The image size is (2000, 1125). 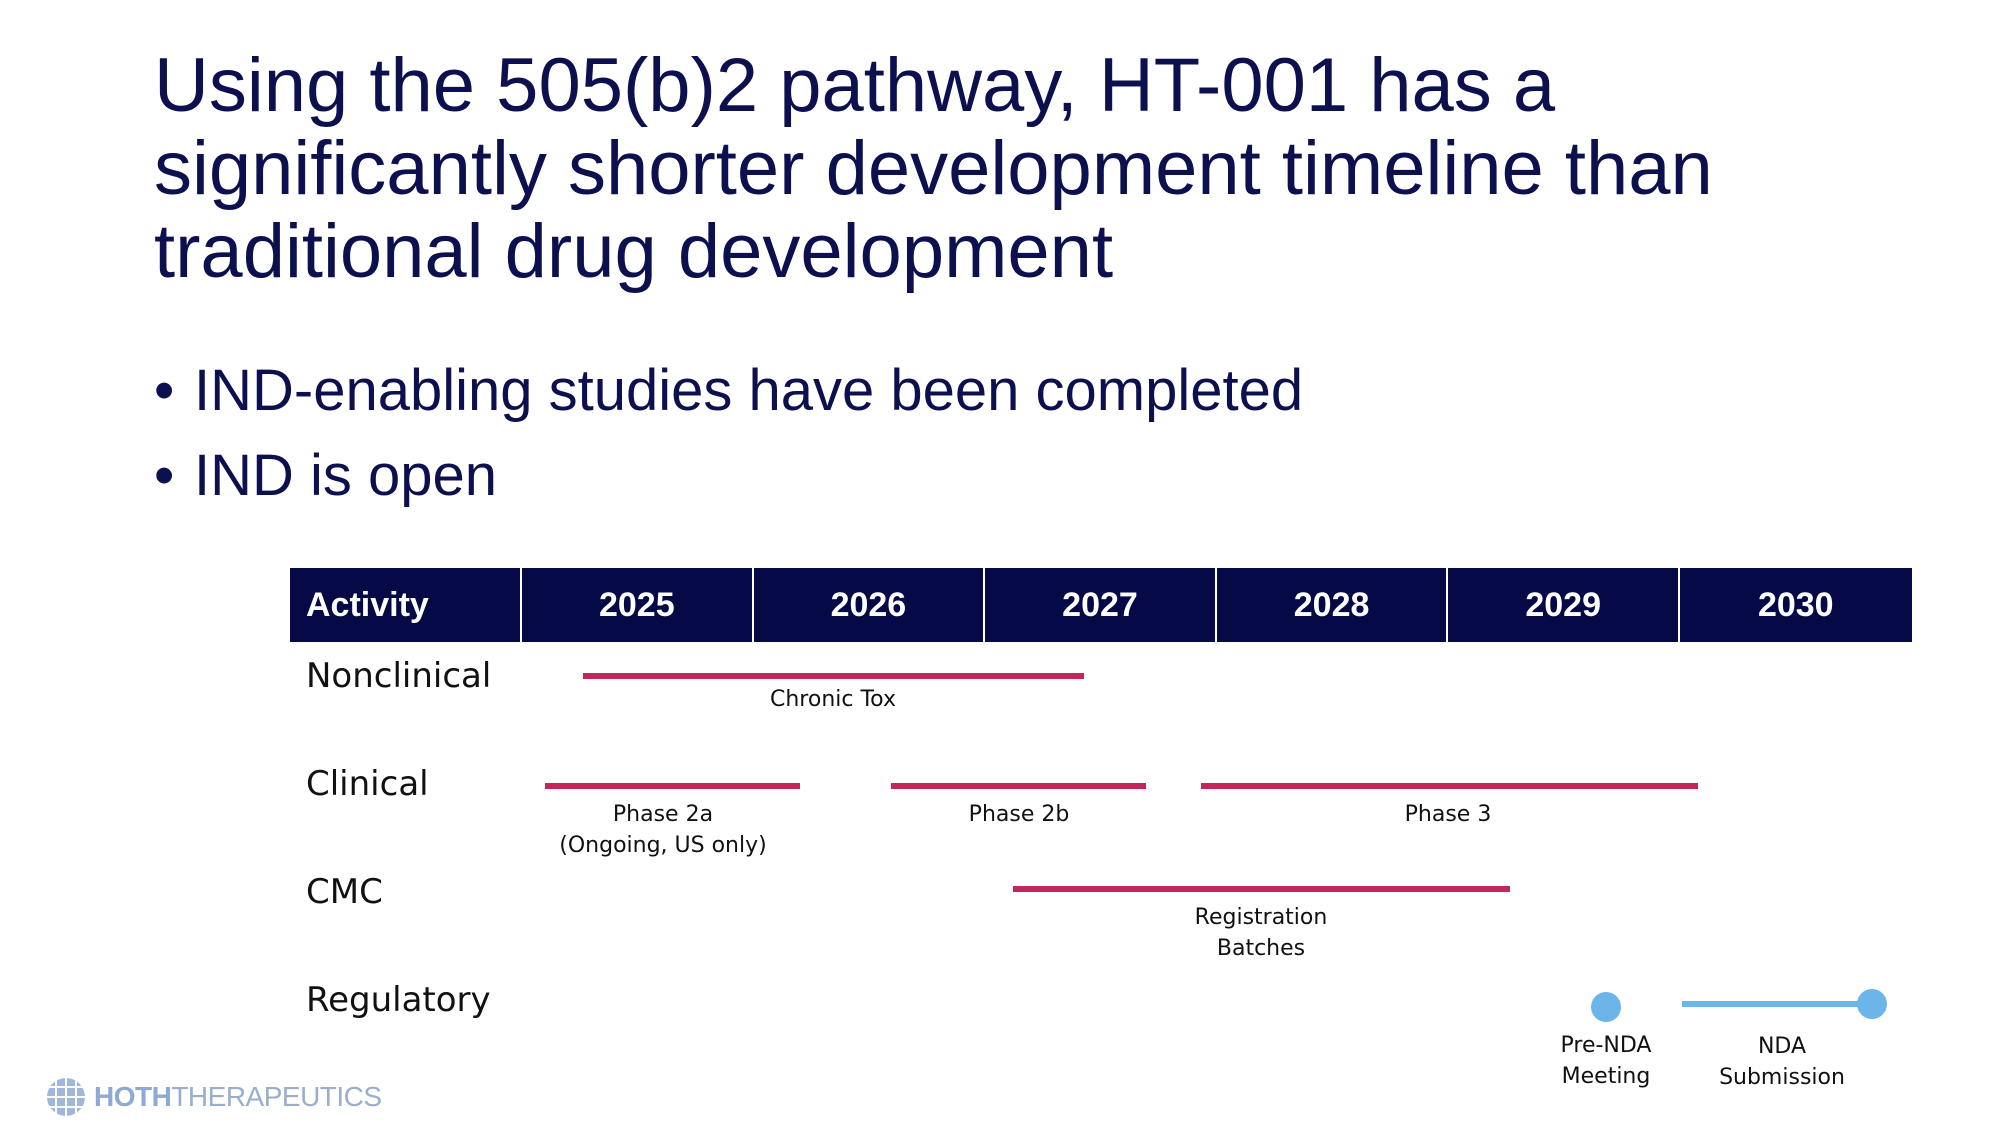 I want to click on label-phase-2a-line2: (Ongoing, US only), so click(x=663, y=845).